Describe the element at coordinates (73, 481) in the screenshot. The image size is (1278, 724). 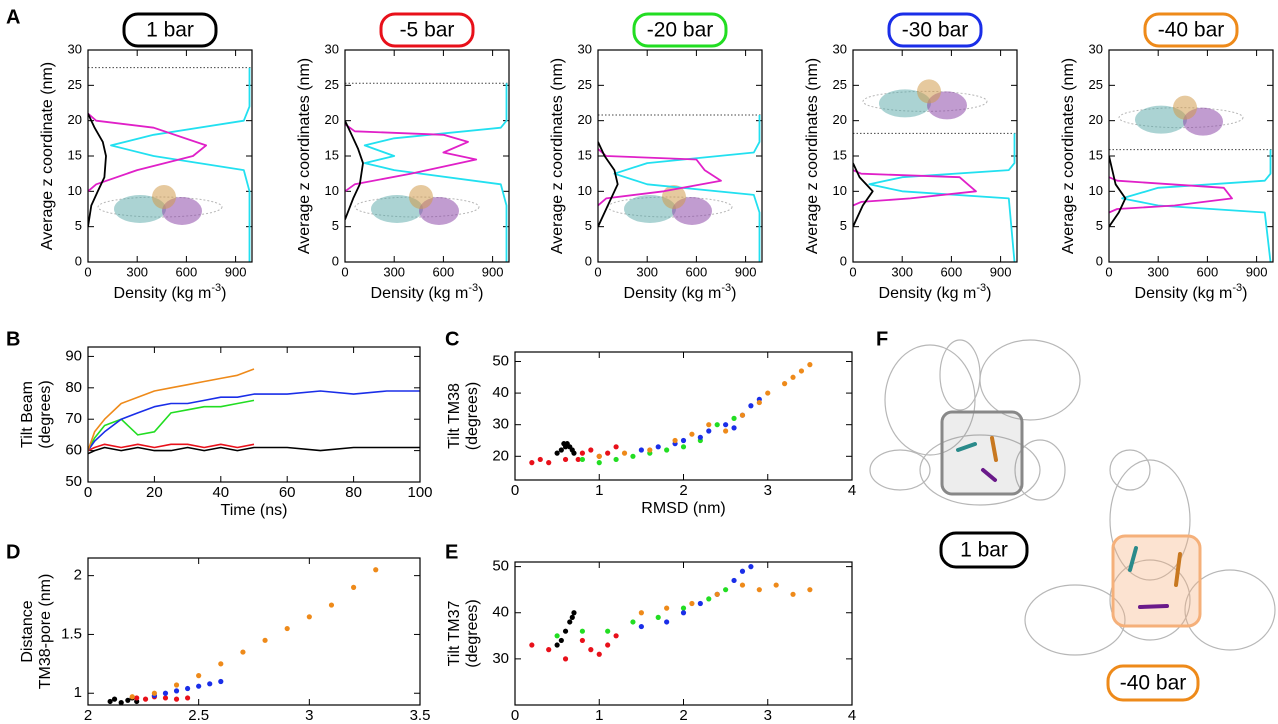
I see `y-tick-label: 50` at that location.